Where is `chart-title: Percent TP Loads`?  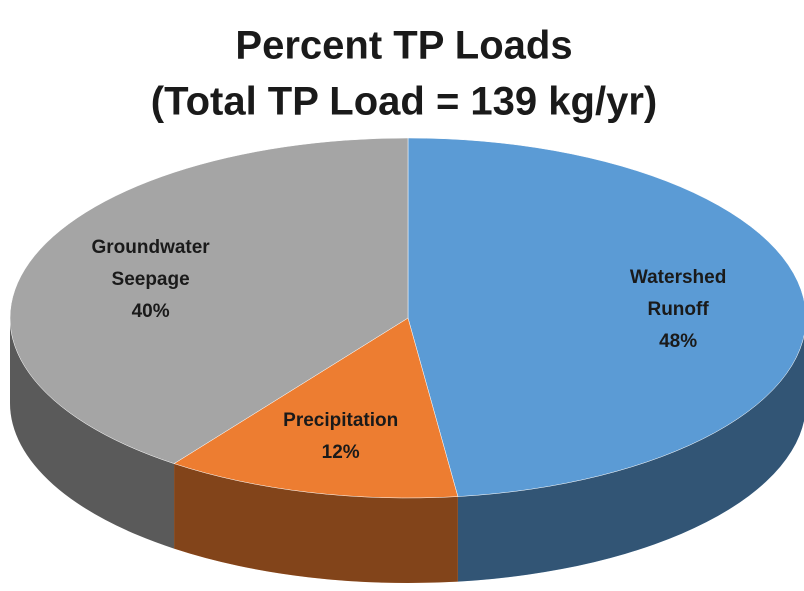 chart-title: Percent TP Loads is located at coordinates (403, 46).